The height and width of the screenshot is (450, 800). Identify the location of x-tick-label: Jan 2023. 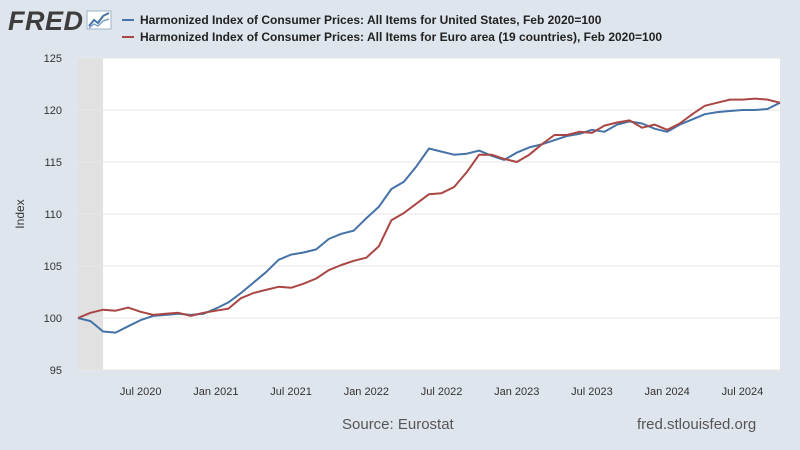
(516, 392).